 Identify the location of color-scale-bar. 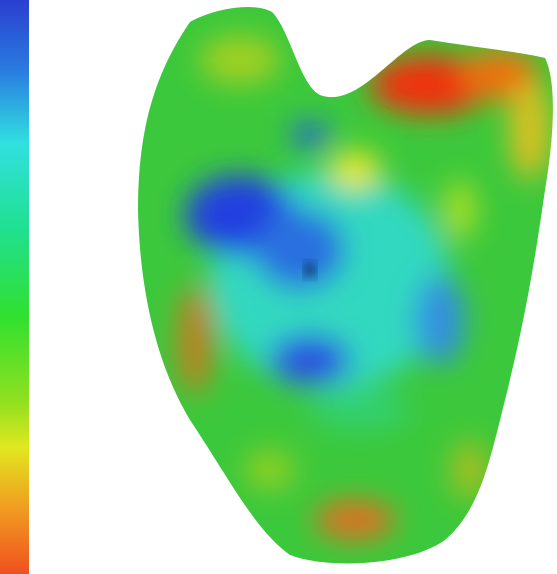
(14, 287).